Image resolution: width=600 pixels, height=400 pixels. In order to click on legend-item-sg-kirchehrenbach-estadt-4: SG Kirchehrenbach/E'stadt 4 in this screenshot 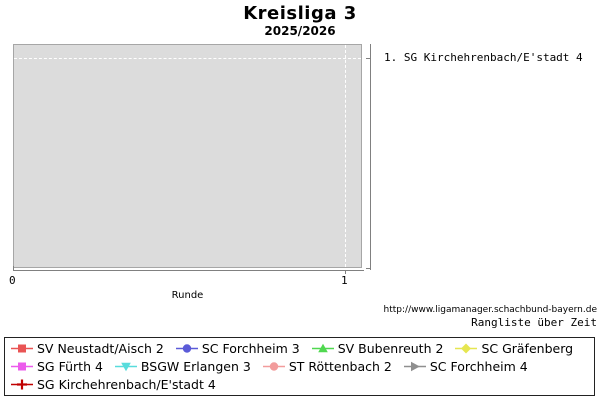, I will do `click(113, 384)`.